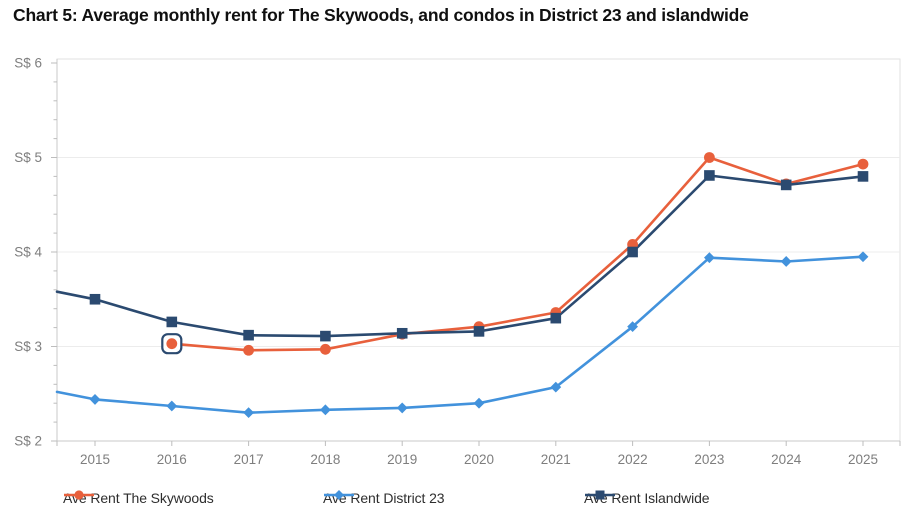  What do you see at coordinates (863, 459) in the screenshot?
I see `x-axis-label: 2025` at bounding box center [863, 459].